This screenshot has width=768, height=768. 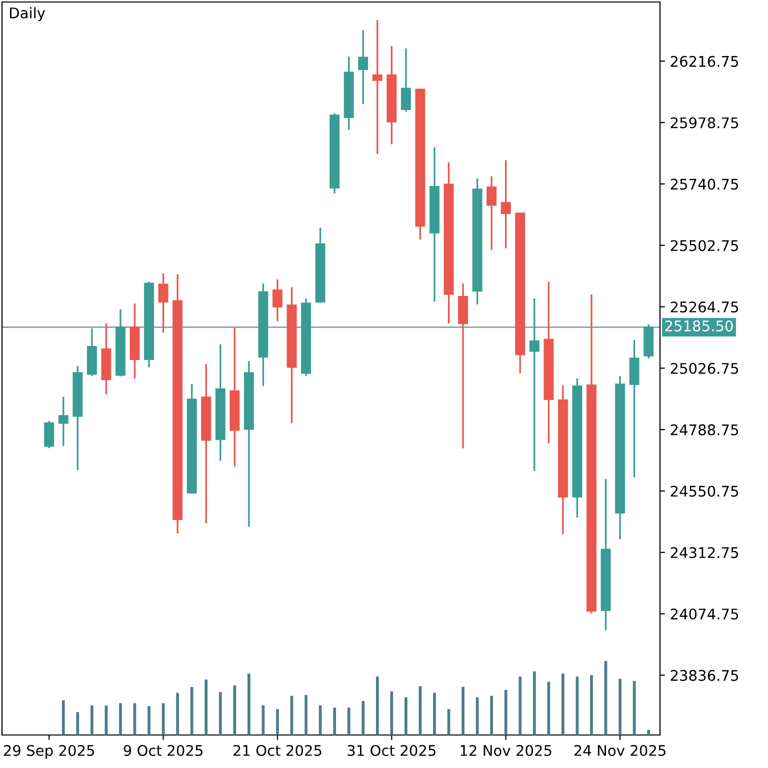 What do you see at coordinates (704, 122) in the screenshot?
I see `y-tick-label: 25978.75` at bounding box center [704, 122].